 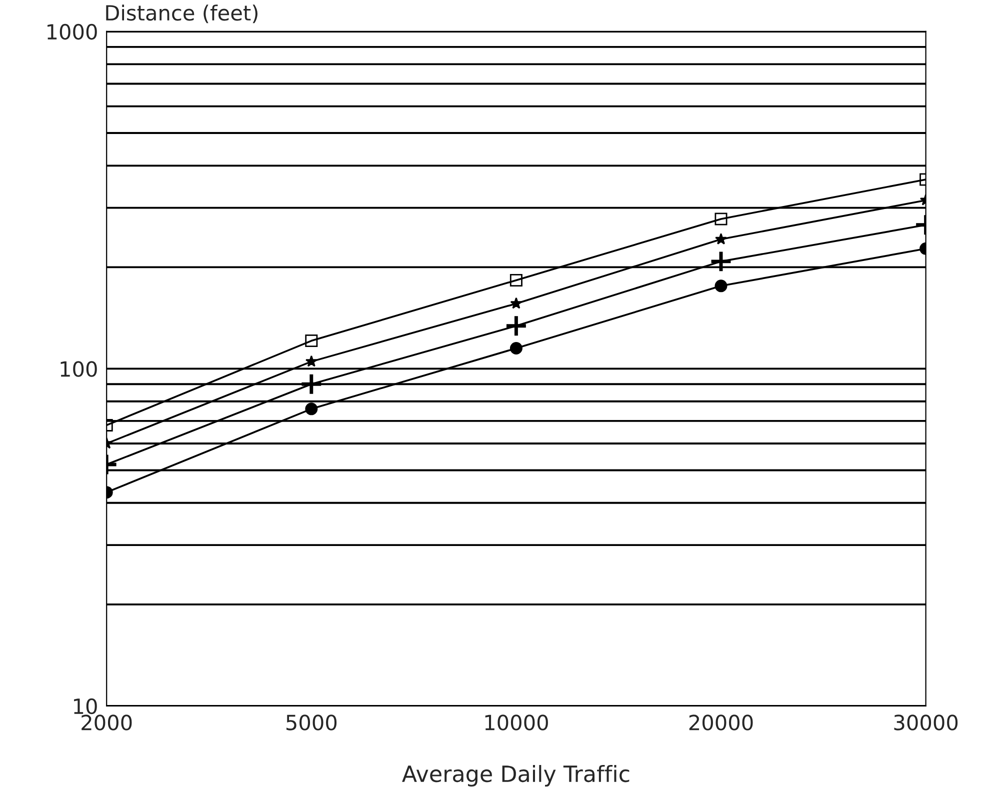 What do you see at coordinates (107, 722) in the screenshot?
I see `x-tick-label: 2000` at bounding box center [107, 722].